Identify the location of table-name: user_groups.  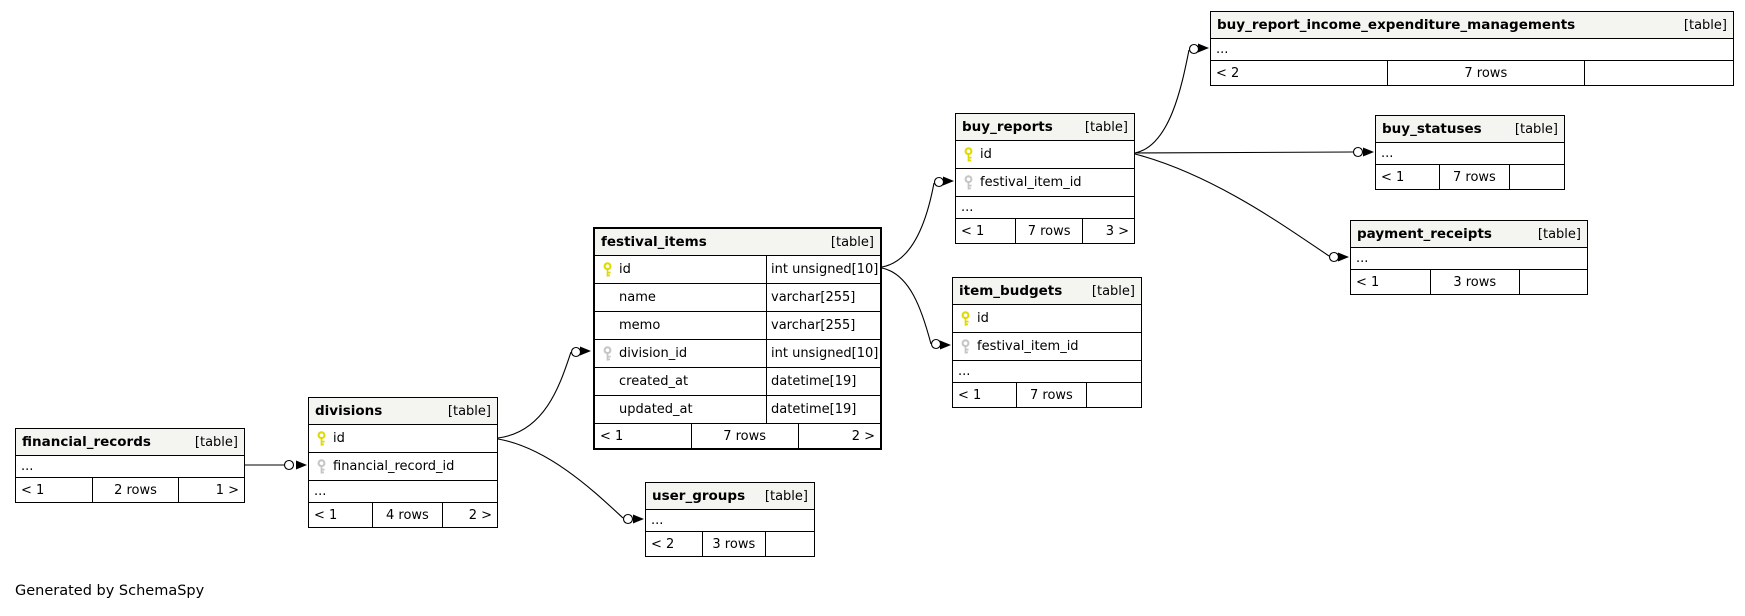
(699, 496).